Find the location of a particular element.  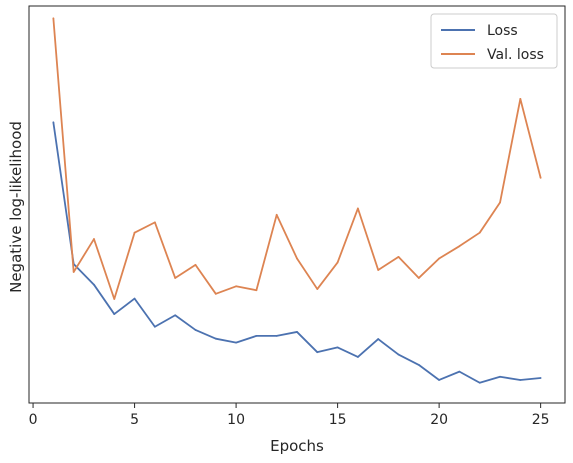

x-tick-label: 10 is located at coordinates (236, 420).